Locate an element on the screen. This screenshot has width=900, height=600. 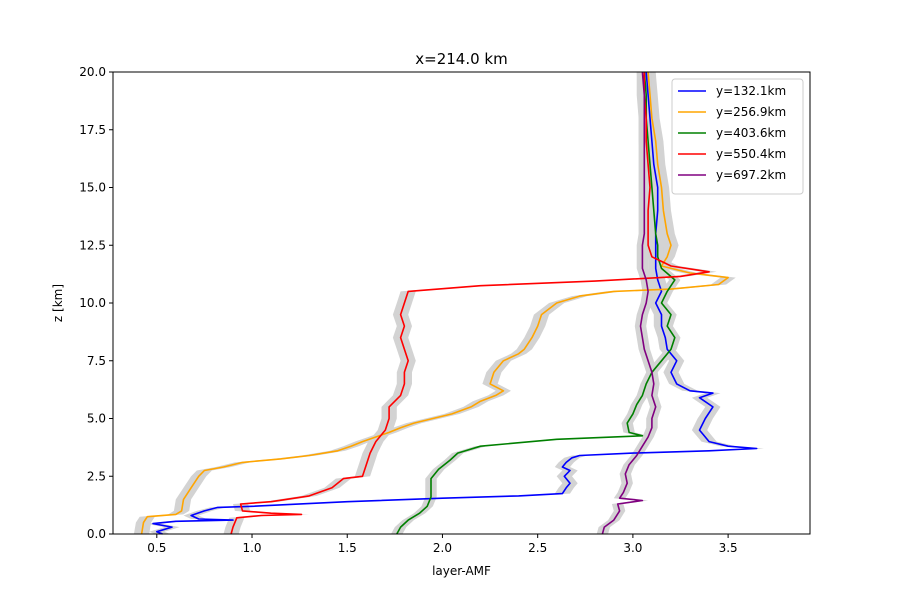
legend-label-5: y=697.2km is located at coordinates (751, 175).